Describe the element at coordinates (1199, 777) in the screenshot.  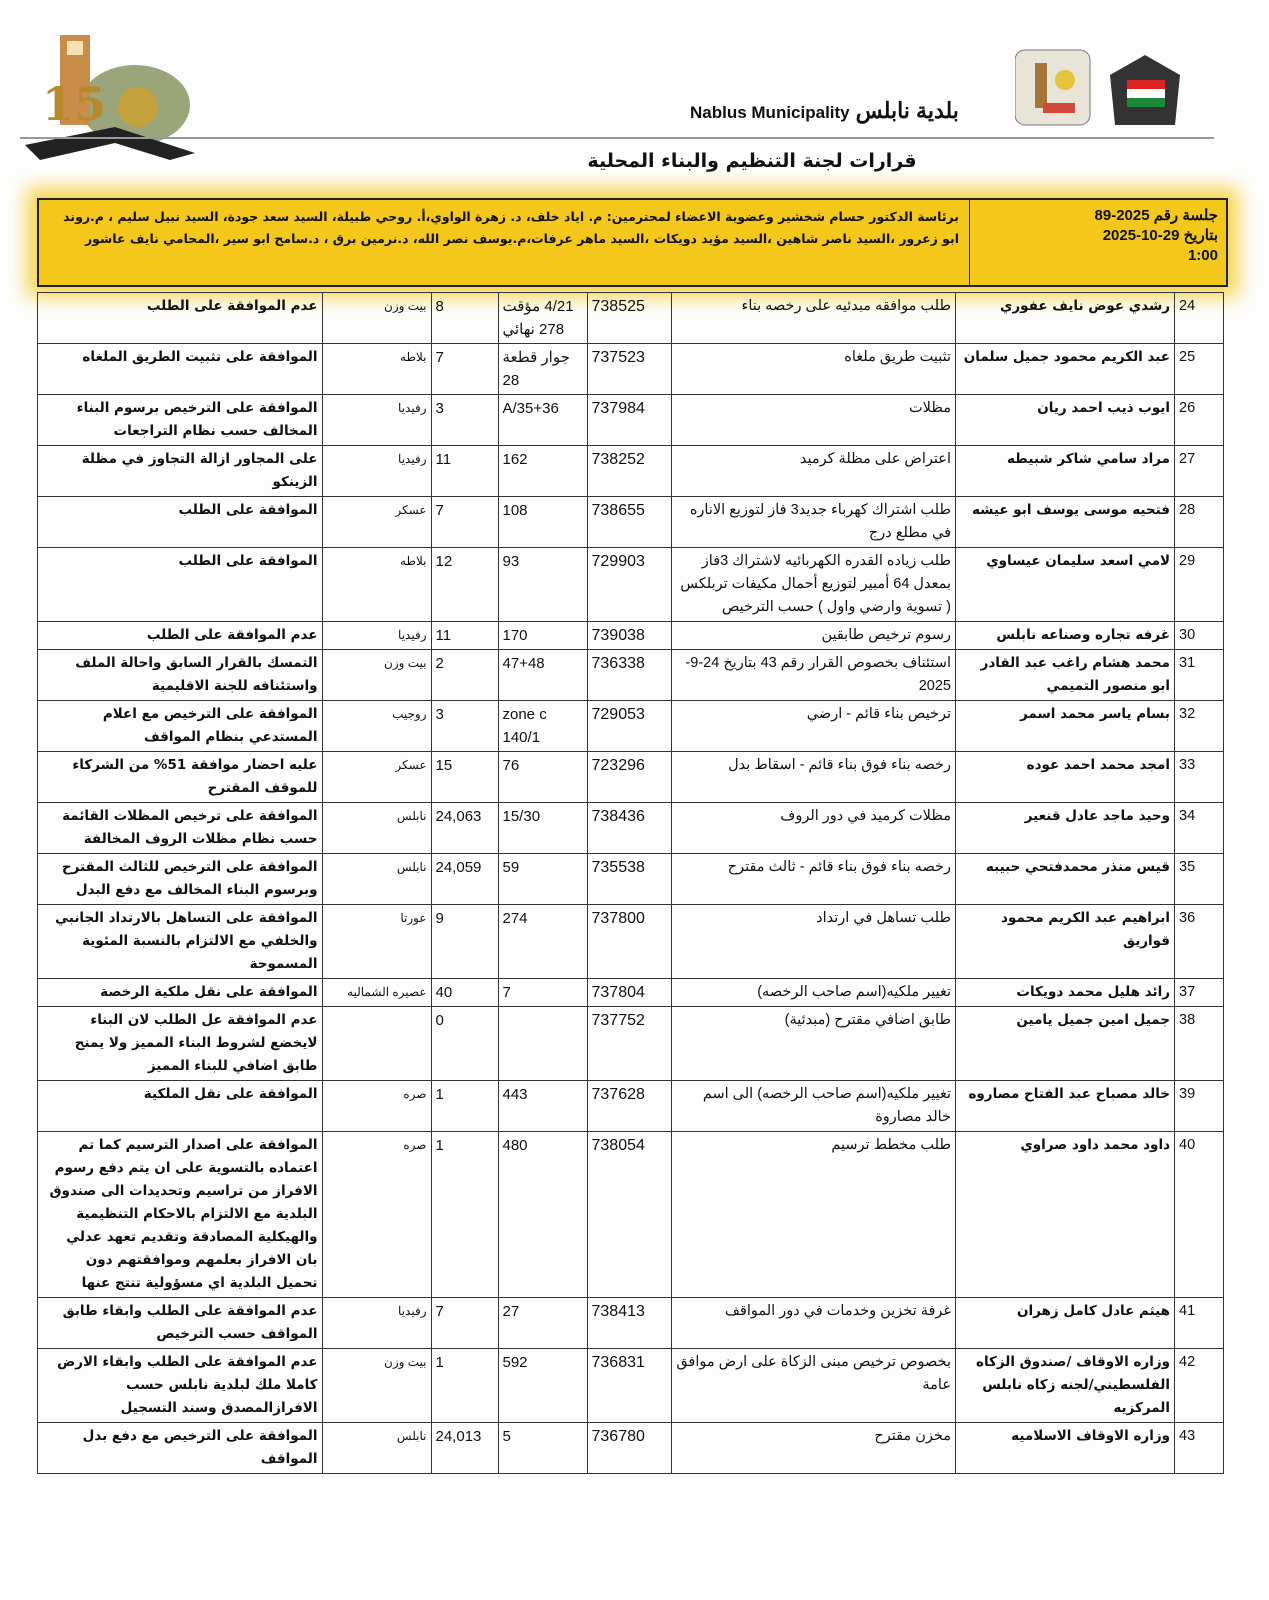
I see `row-number: 33` at that location.